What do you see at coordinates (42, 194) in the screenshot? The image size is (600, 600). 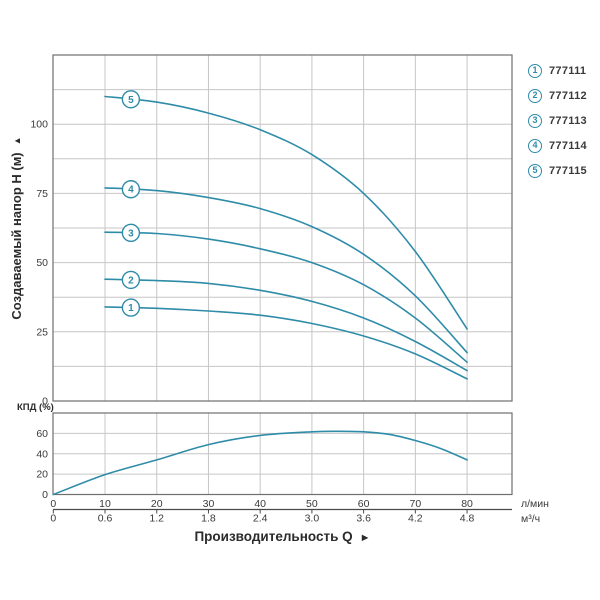 I see `y-tick-label-head: 75` at bounding box center [42, 194].